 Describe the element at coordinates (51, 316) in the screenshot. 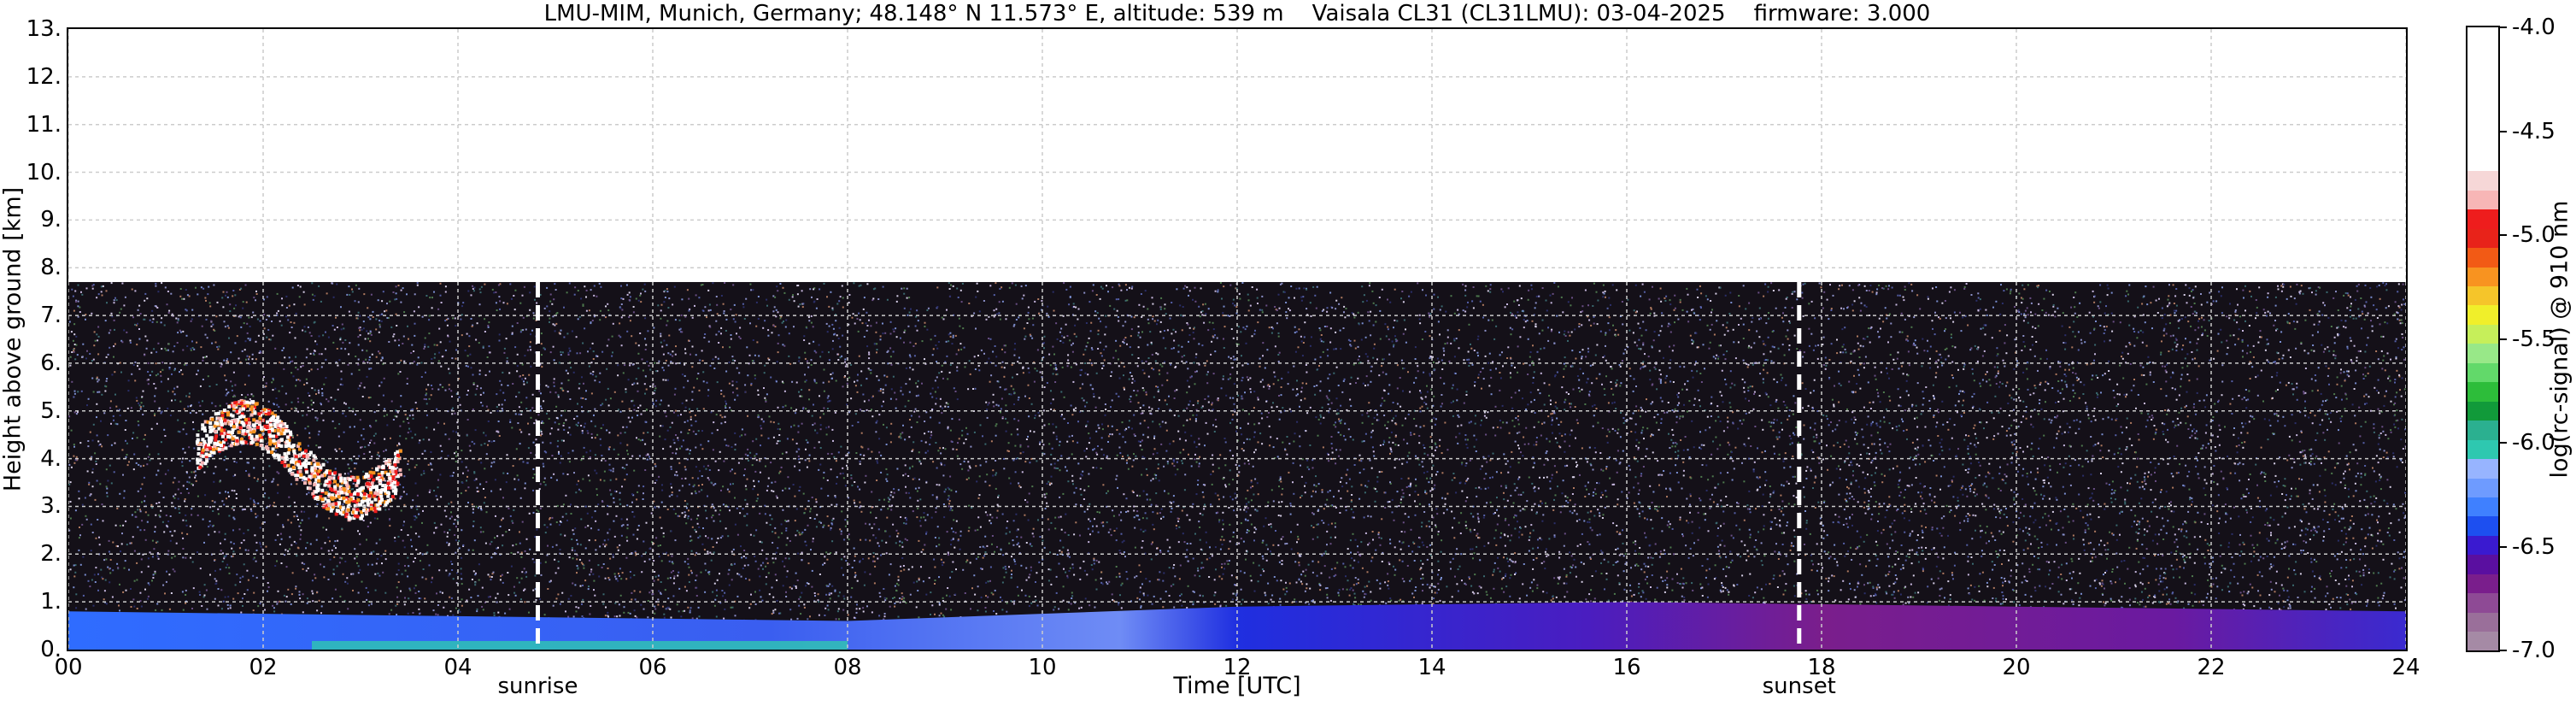

I see `y-tick-label: 7.` at that location.